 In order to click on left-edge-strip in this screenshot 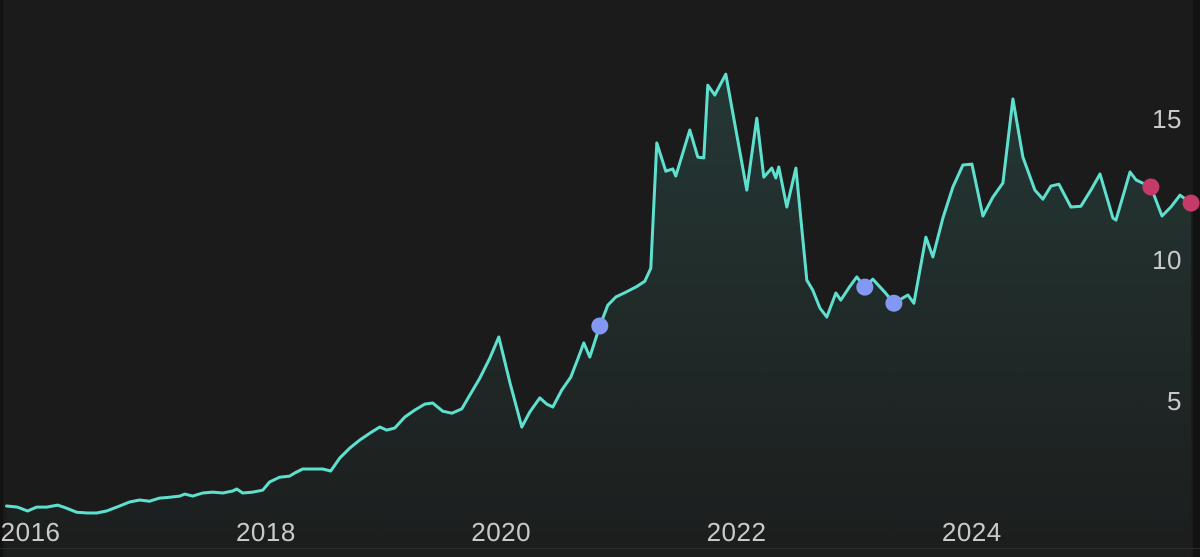, I will do `click(1, 278)`.